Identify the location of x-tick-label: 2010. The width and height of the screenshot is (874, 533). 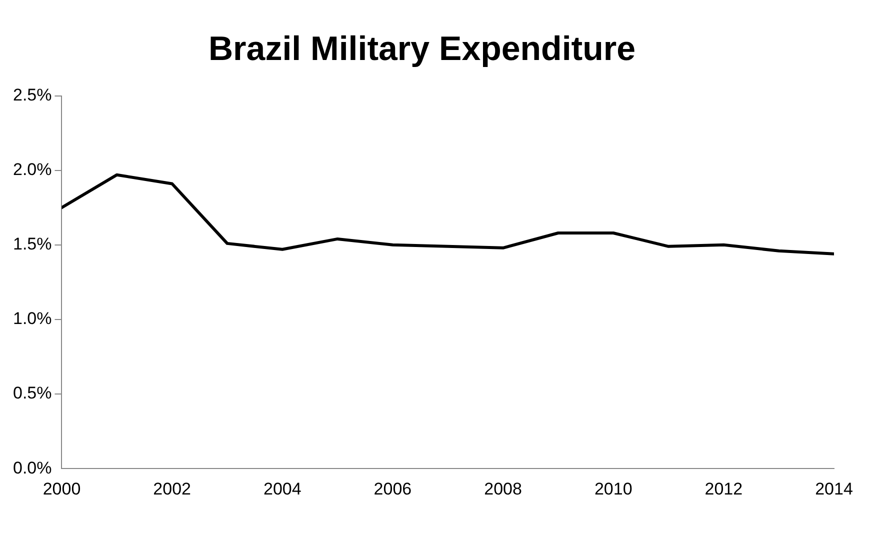
(613, 488).